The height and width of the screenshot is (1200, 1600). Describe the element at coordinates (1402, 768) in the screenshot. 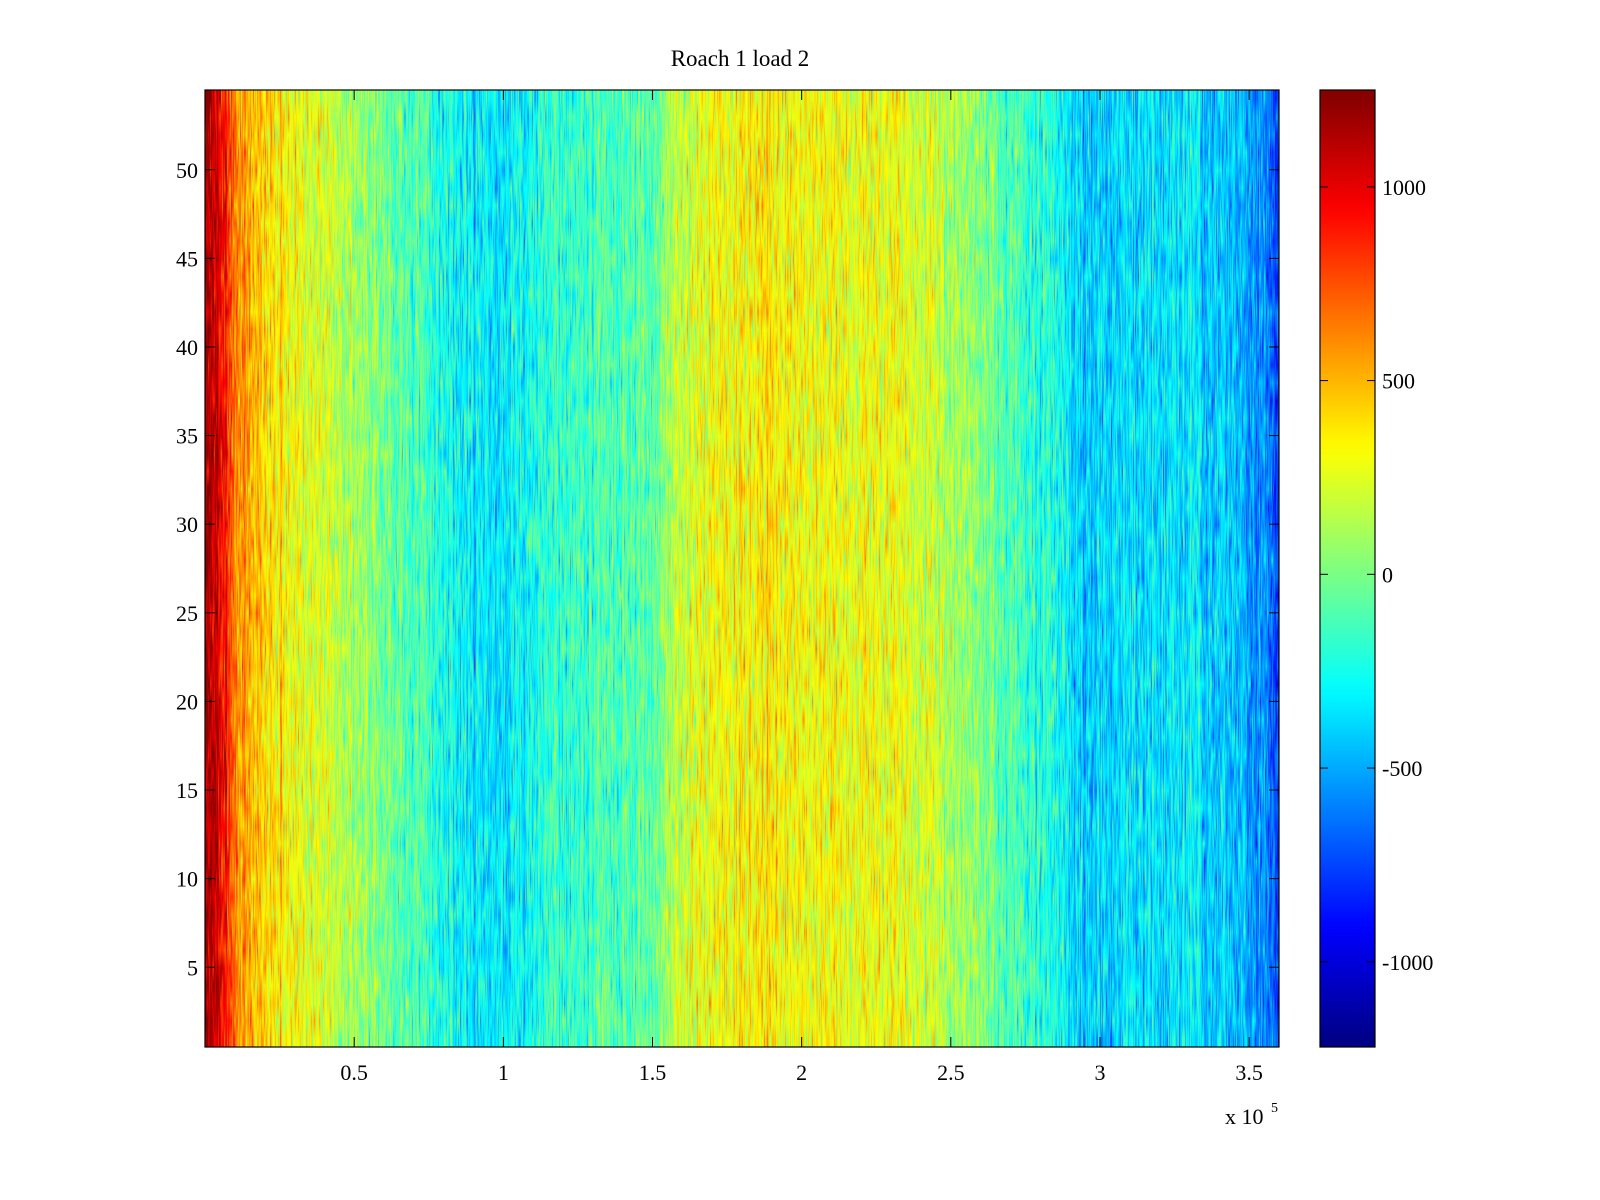

I see `colorbar-tick-label: -500` at that location.